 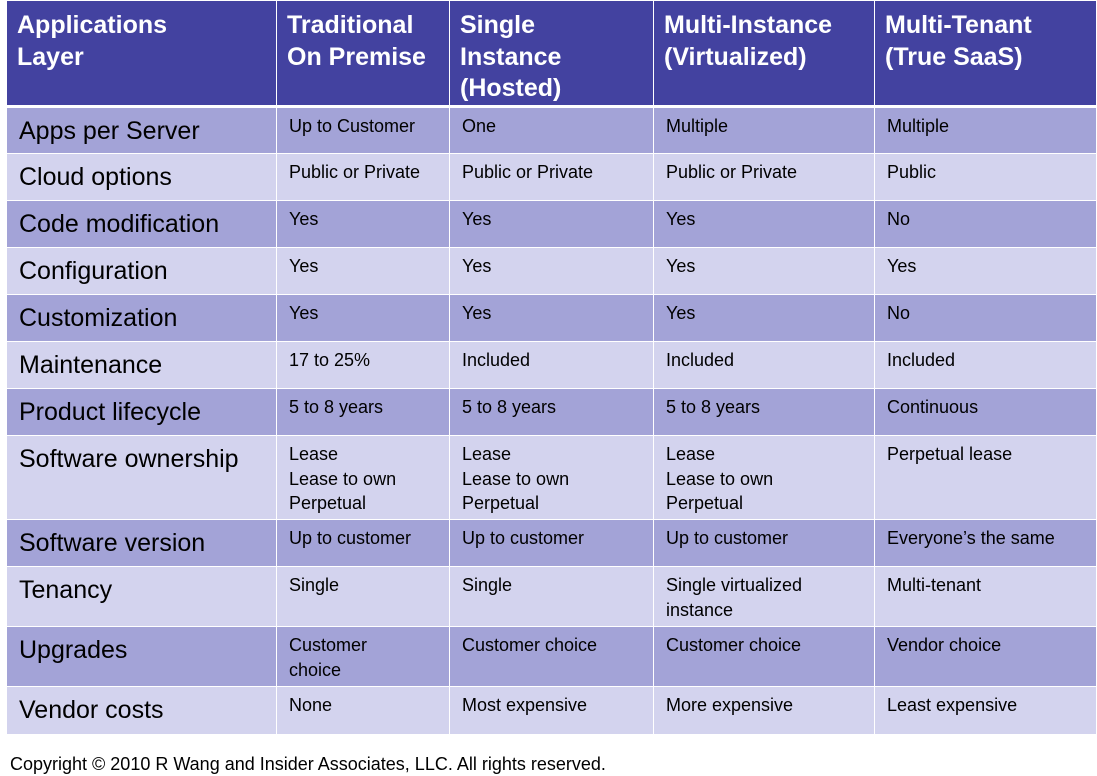 I want to click on table-cell: One, so click(x=551, y=130).